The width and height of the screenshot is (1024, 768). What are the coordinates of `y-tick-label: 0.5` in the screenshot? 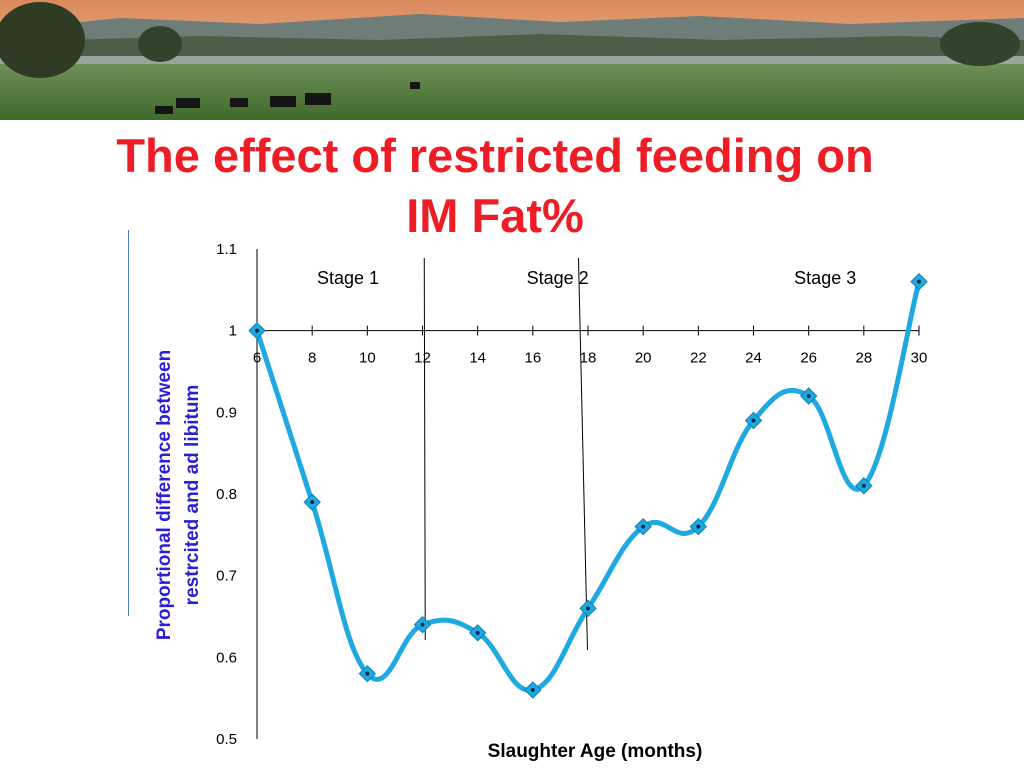 It's located at (226, 739).